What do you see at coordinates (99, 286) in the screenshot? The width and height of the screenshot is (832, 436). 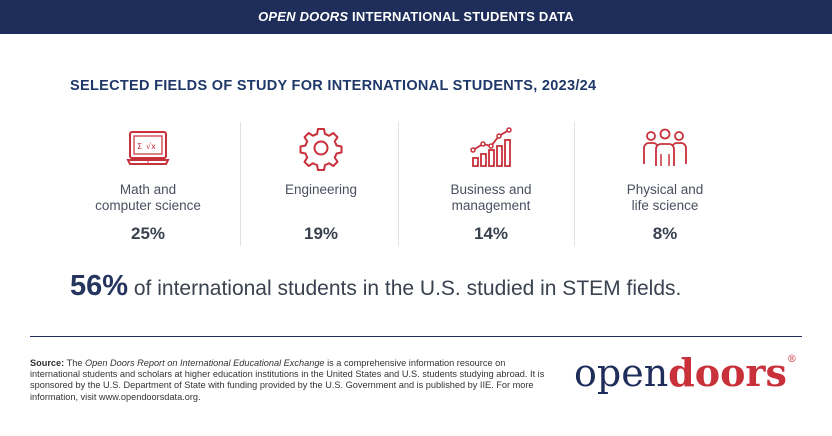 I see `stem-percent: 56%` at bounding box center [99, 286].